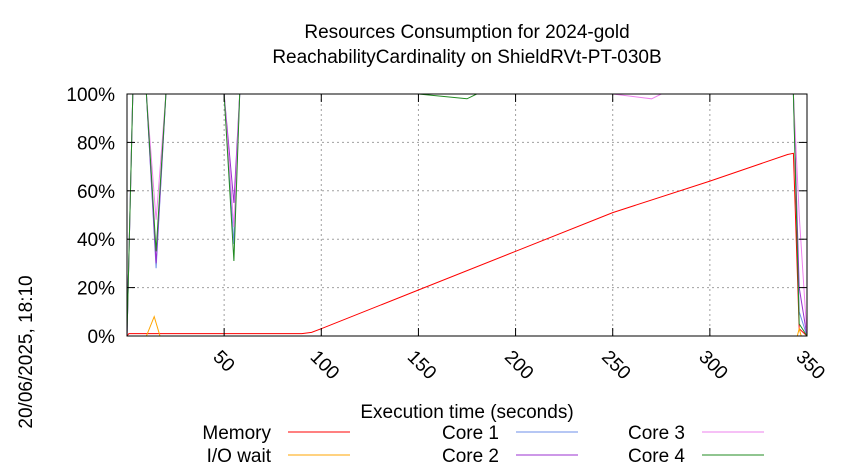 The height and width of the screenshot is (475, 850). I want to click on timestamp-label: 20/06/2025, 18:10, so click(26, 351).